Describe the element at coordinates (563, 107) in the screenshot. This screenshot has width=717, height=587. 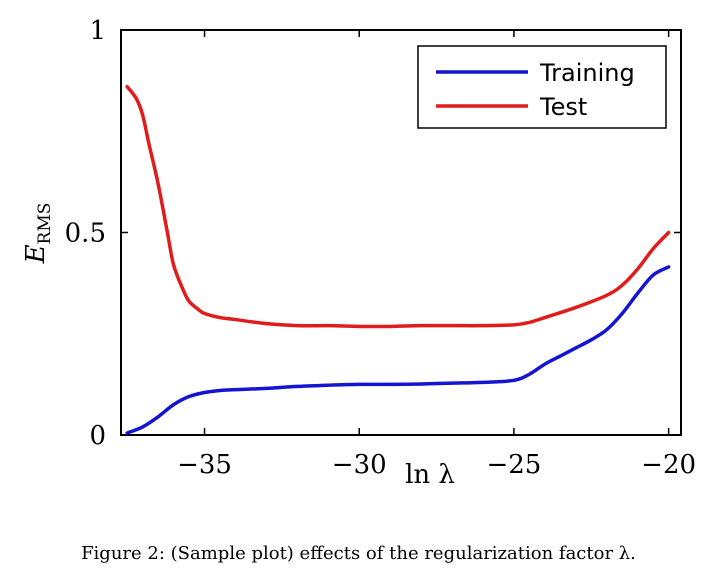
I see `legend-label-test: Test` at that location.